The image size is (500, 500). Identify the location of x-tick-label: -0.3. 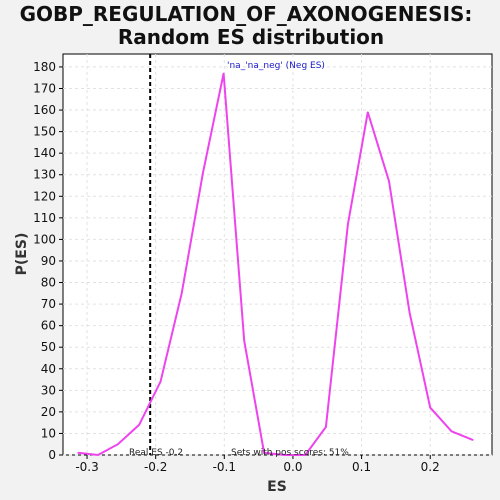
(86, 467).